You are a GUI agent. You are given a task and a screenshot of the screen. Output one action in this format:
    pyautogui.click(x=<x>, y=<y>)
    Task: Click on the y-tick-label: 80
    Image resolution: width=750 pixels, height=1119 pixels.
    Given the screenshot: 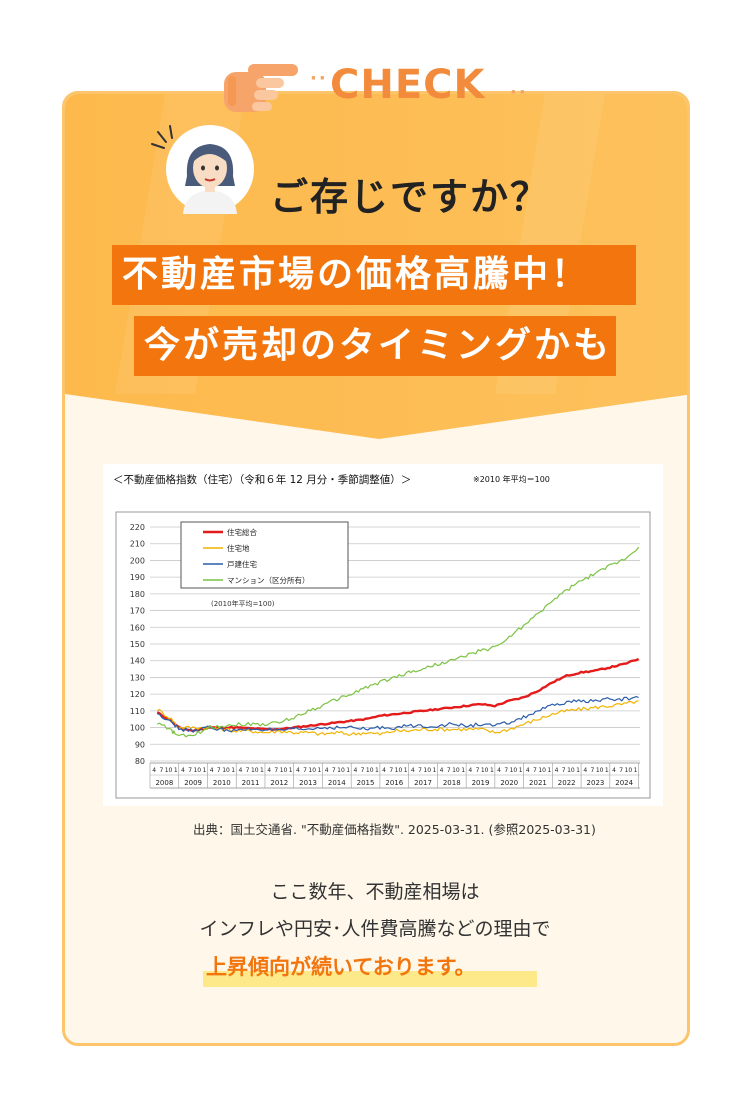 What is the action you would take?
    pyautogui.click(x=140, y=761)
    